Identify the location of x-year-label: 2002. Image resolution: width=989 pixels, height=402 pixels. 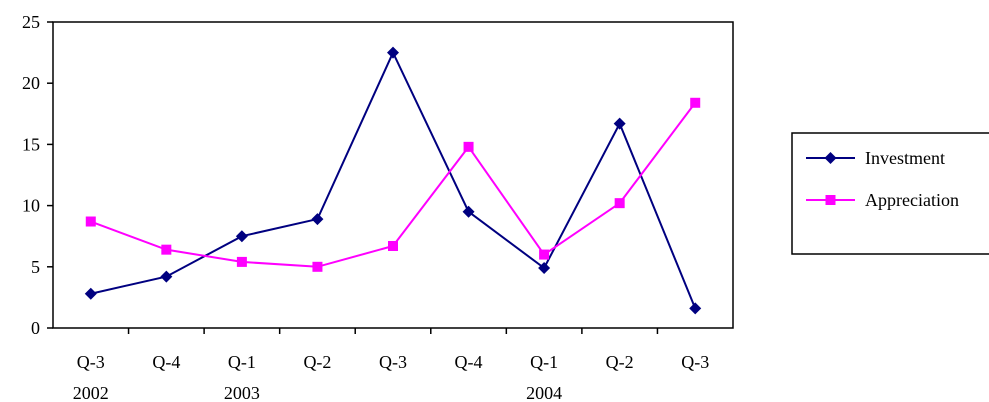
(91, 392).